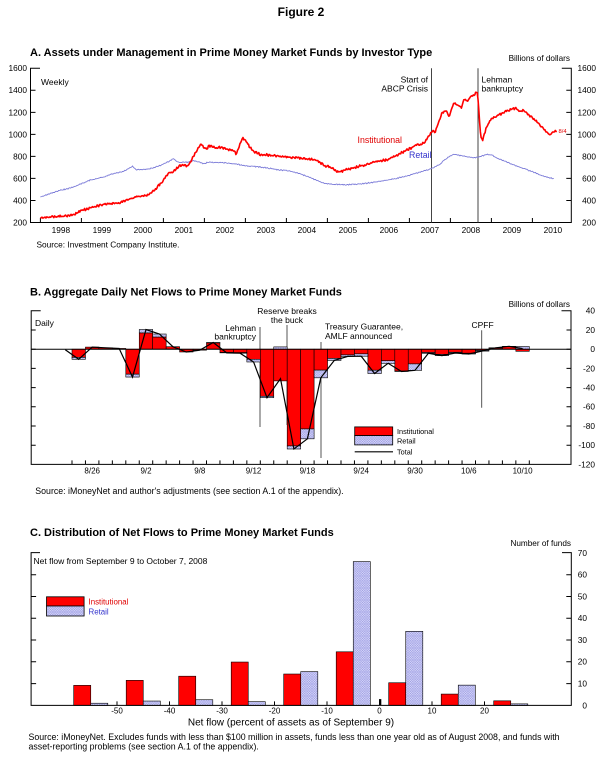 The width and height of the screenshot is (600, 763). Describe the element at coordinates (327, 711) in the screenshot. I see `svg-text: -10` at that location.